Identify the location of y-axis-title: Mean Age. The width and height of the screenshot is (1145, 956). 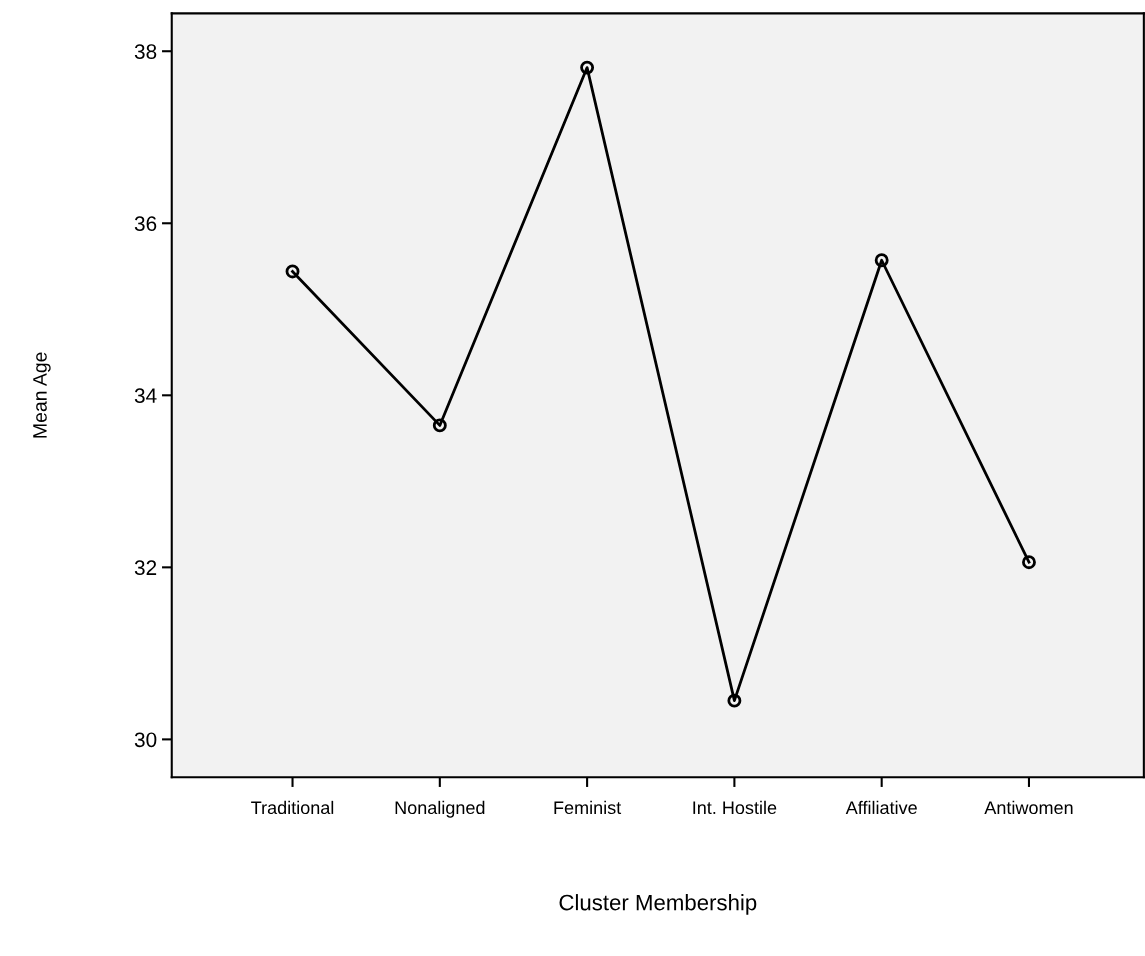
(42, 395).